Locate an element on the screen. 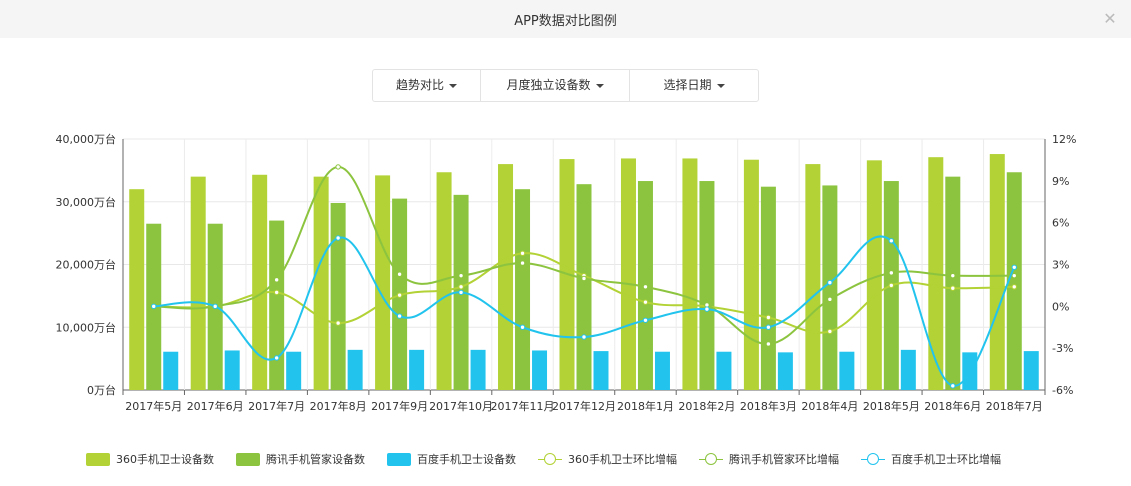 The height and width of the screenshot is (486, 1131). legend-label: 腾讯手机管家环比增幅 is located at coordinates (784, 459).